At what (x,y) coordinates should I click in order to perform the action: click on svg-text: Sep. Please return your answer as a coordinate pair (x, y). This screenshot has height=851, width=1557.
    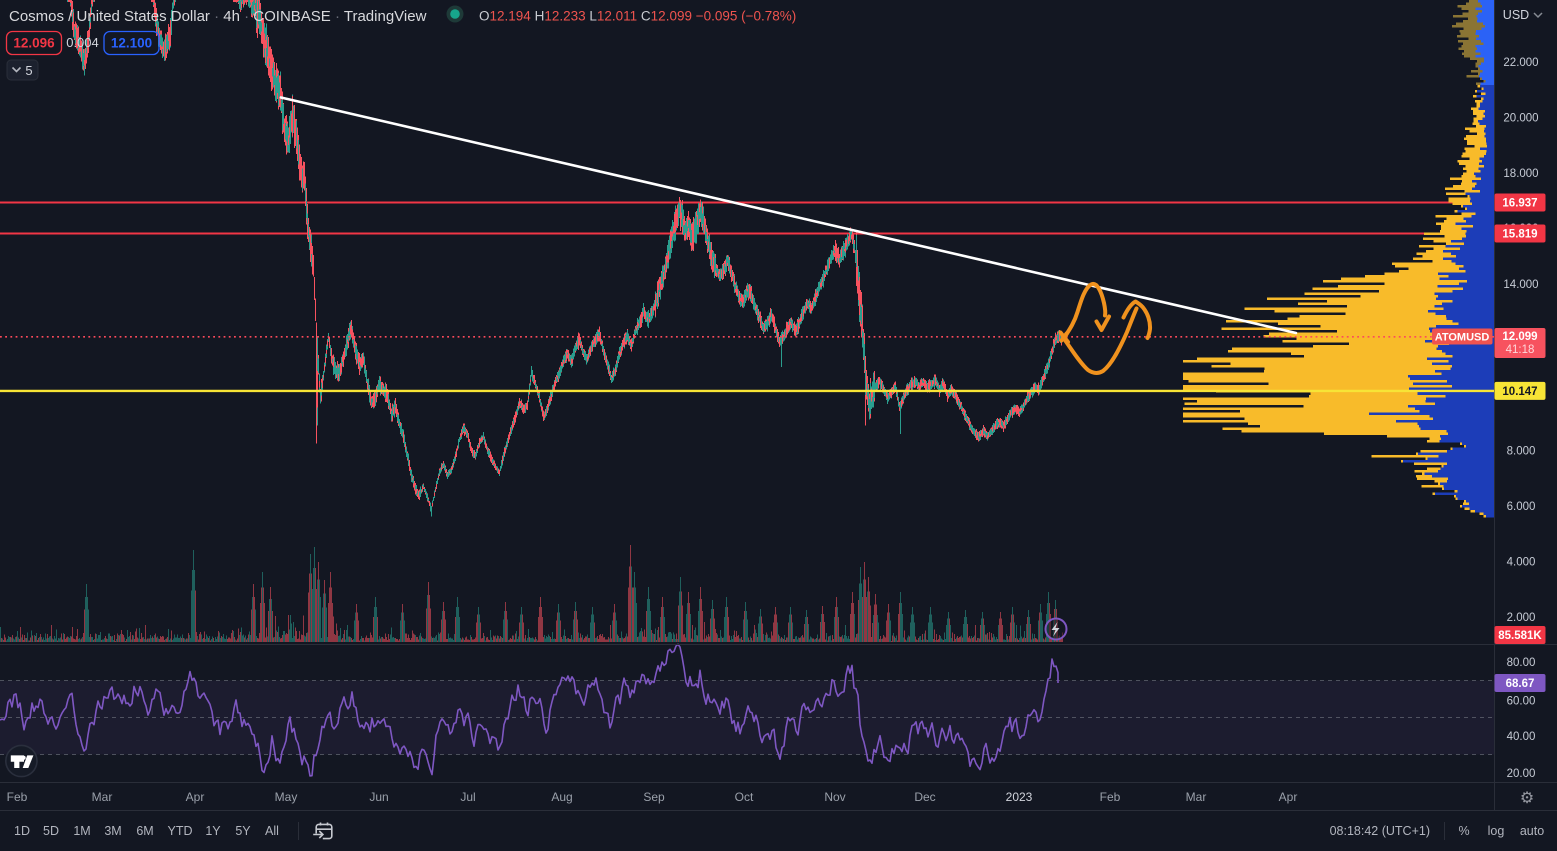
    Looking at the image, I should click on (654, 797).